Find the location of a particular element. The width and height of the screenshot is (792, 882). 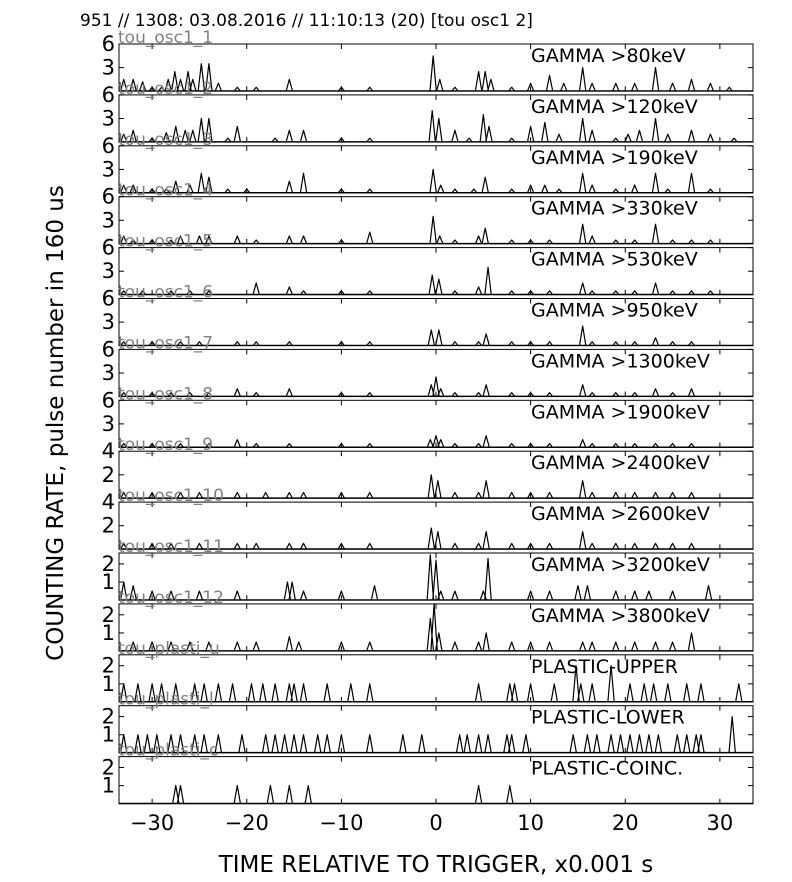

panel-label: GAMMA >80keV is located at coordinates (608, 56).